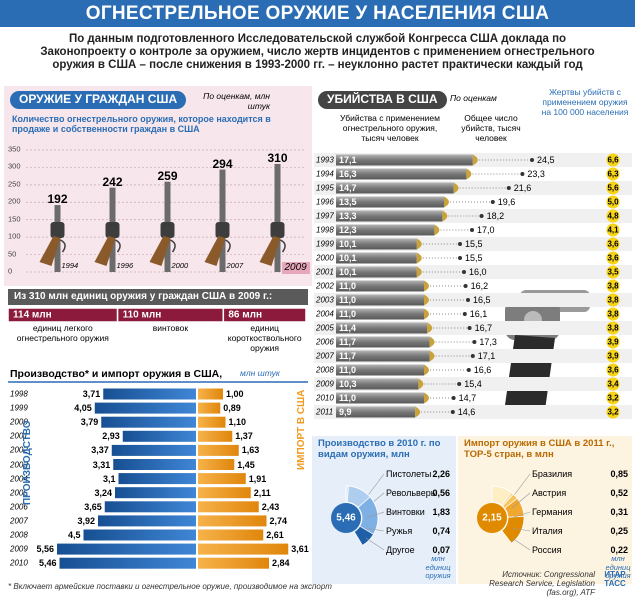 The image size is (635, 600). I want to click on category-label: Россия, so click(547, 549).